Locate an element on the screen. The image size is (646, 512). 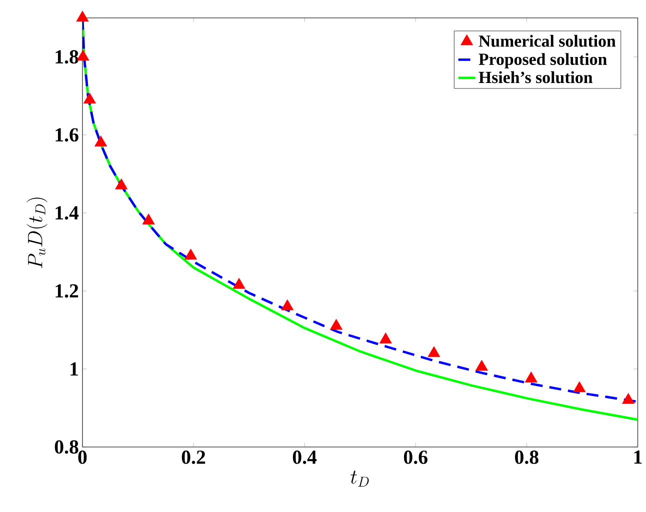
legend-label: Proposed solution is located at coordinates (542, 61).